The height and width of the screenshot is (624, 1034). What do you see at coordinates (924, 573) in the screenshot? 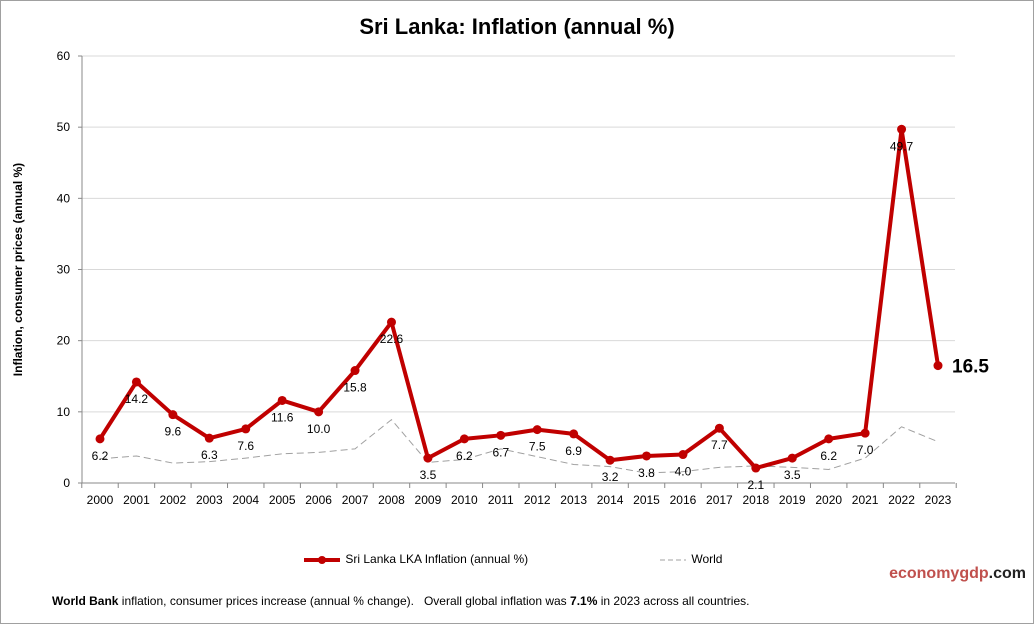
I see `brand-part: economy` at bounding box center [924, 573].